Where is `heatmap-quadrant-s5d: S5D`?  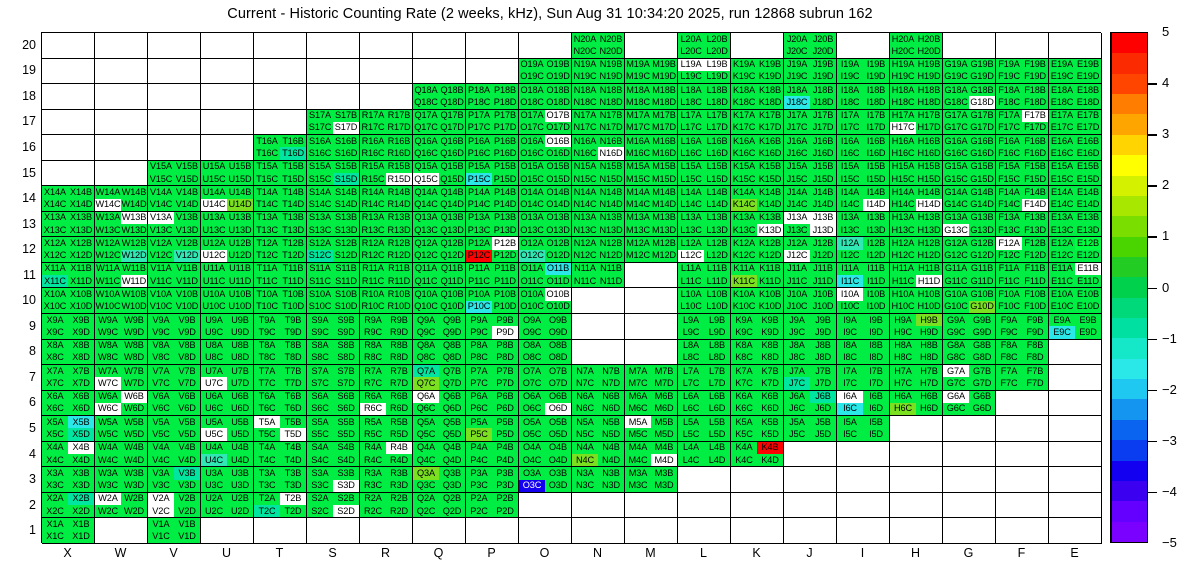
heatmap-quadrant-s5d: S5D is located at coordinates (346, 434).